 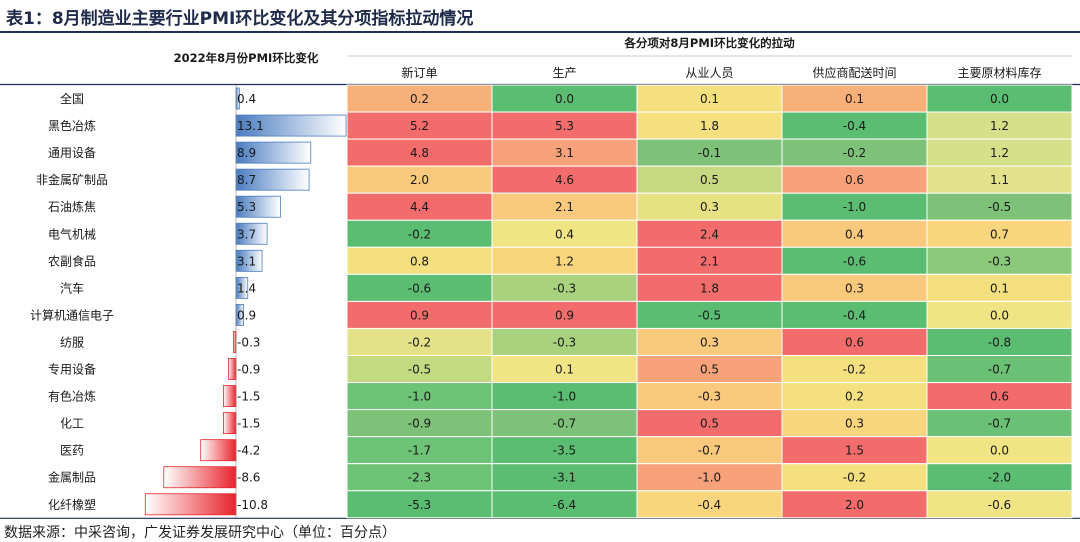 I want to click on cell-value: 0.5, so click(x=709, y=180).